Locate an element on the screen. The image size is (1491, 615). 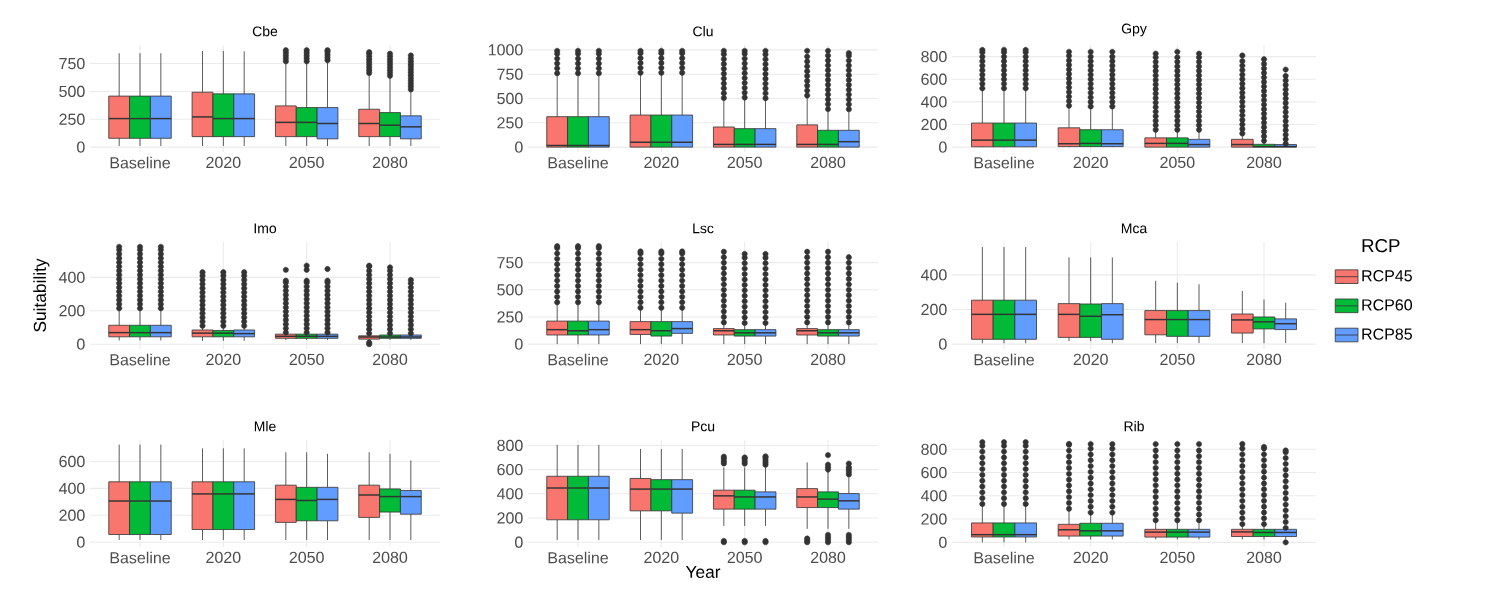
y-tick-label: 1000 is located at coordinates (505, 50).